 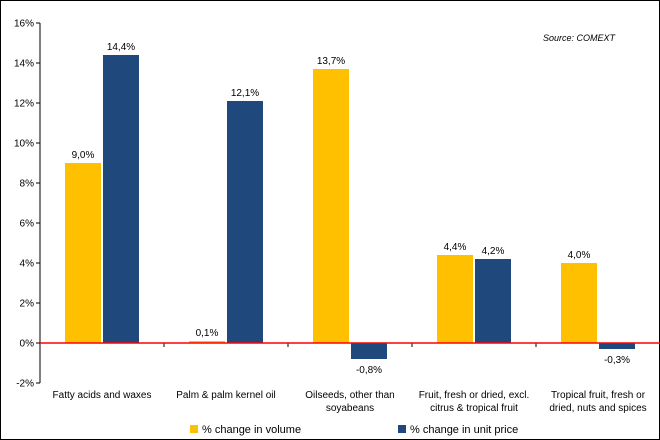 I want to click on data-label: 13,7%, so click(x=331, y=61).